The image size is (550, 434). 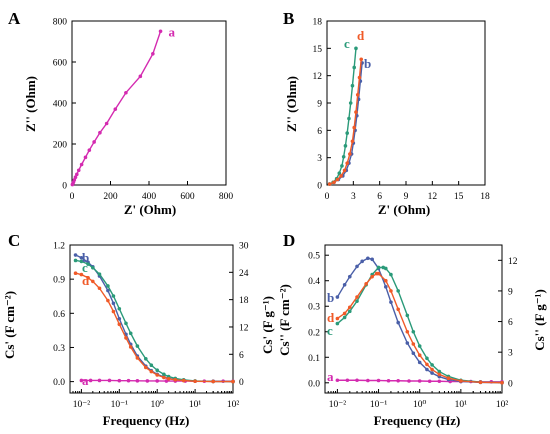 I want to click on y2-tick-label: 6, so click(x=241, y=356).